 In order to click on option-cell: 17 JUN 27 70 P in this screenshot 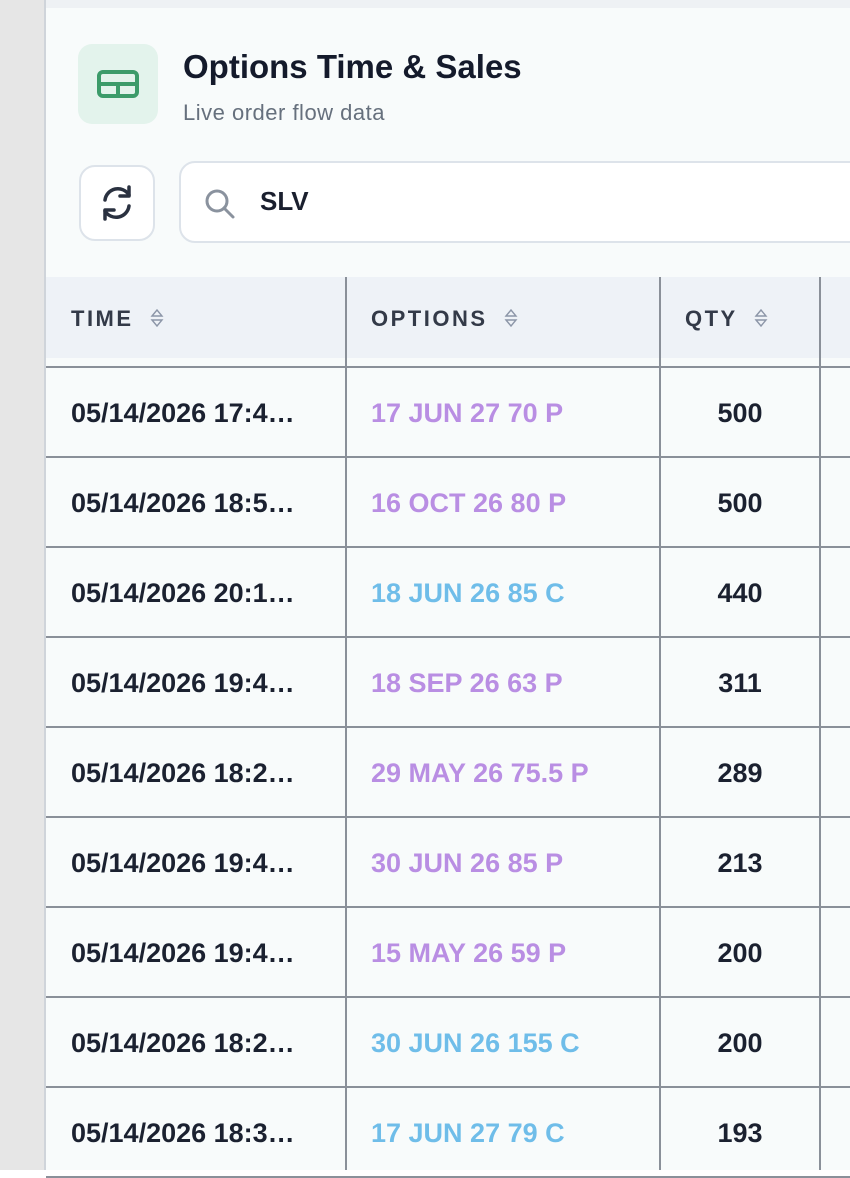, I will do `click(467, 413)`.